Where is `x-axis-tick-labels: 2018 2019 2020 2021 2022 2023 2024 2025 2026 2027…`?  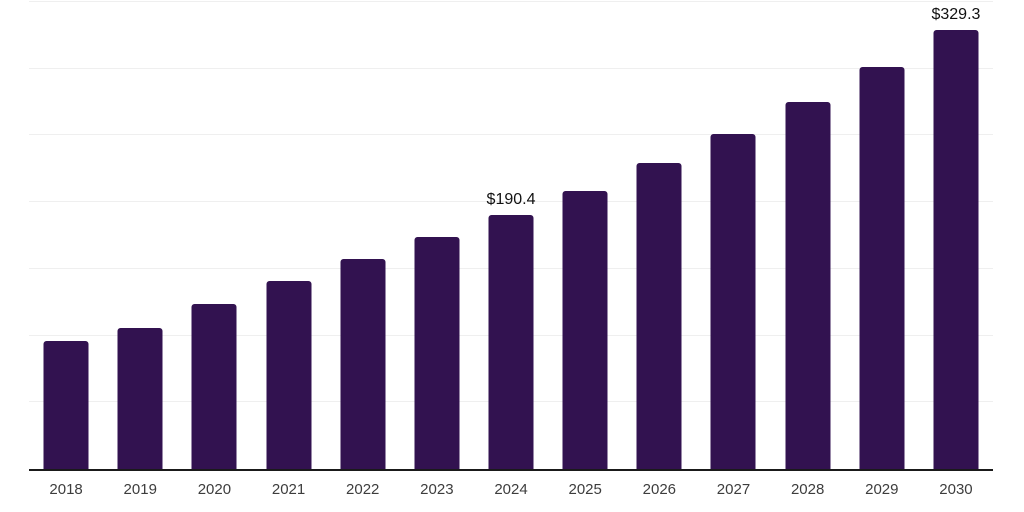
x-axis-tick-labels: 2018 2019 2020 2021 2022 2023 2024 2025 2026 2027… is located at coordinates (511, 490).